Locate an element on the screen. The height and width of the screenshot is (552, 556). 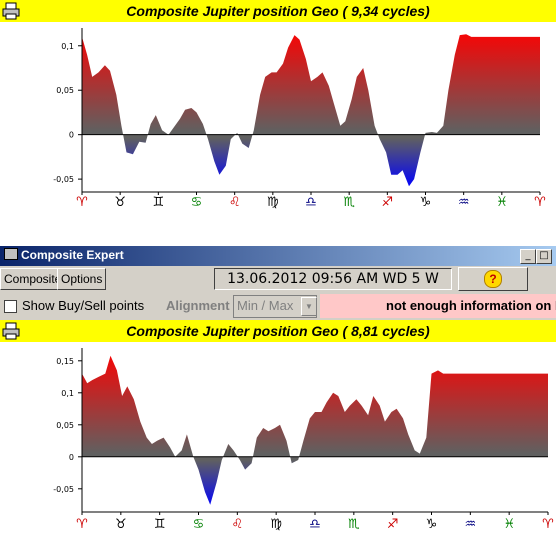
question-icon: ? is located at coordinates (493, 279).